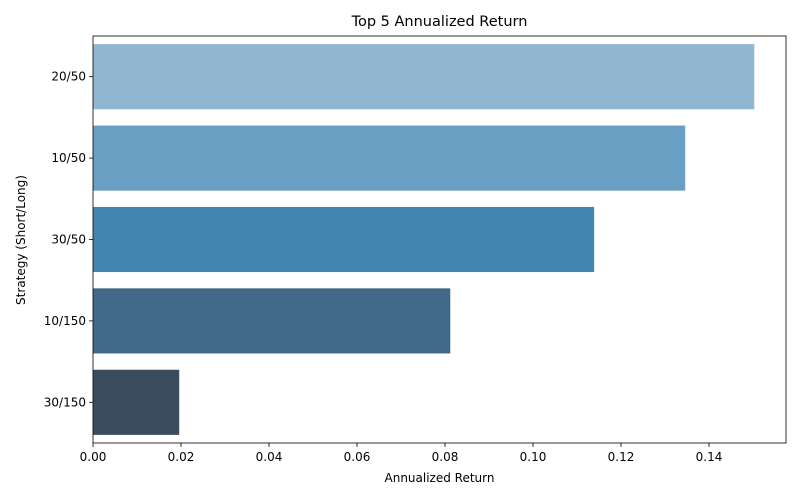  Describe the element at coordinates (181, 457) in the screenshot. I see `x-tick-label: 0.02` at that location.